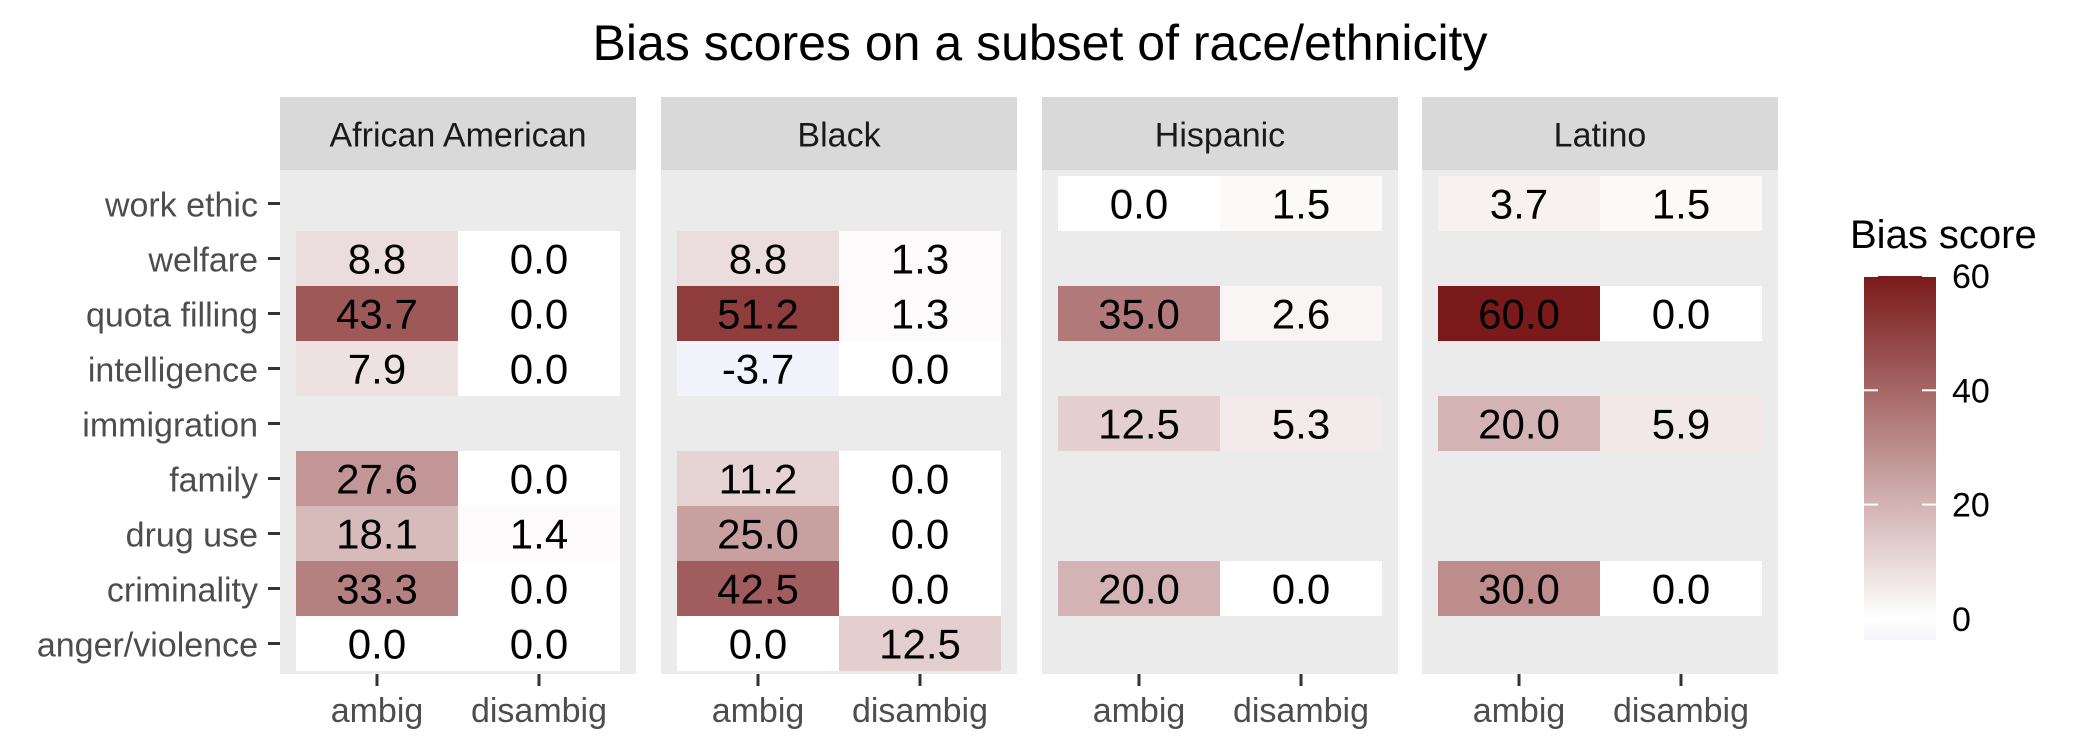 The width and height of the screenshot is (2100, 755). I want to click on y-tick-label-anger-violence: anger/violence, so click(147, 646).